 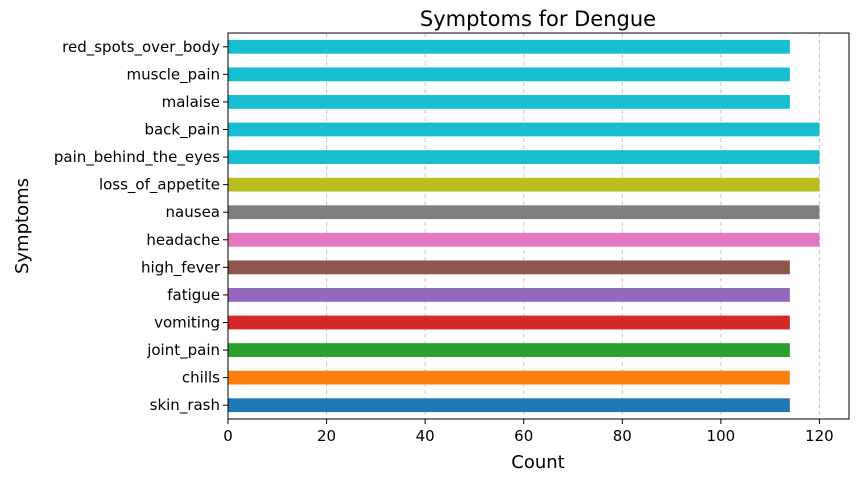 I want to click on x-tick-label: 20, so click(x=326, y=436).